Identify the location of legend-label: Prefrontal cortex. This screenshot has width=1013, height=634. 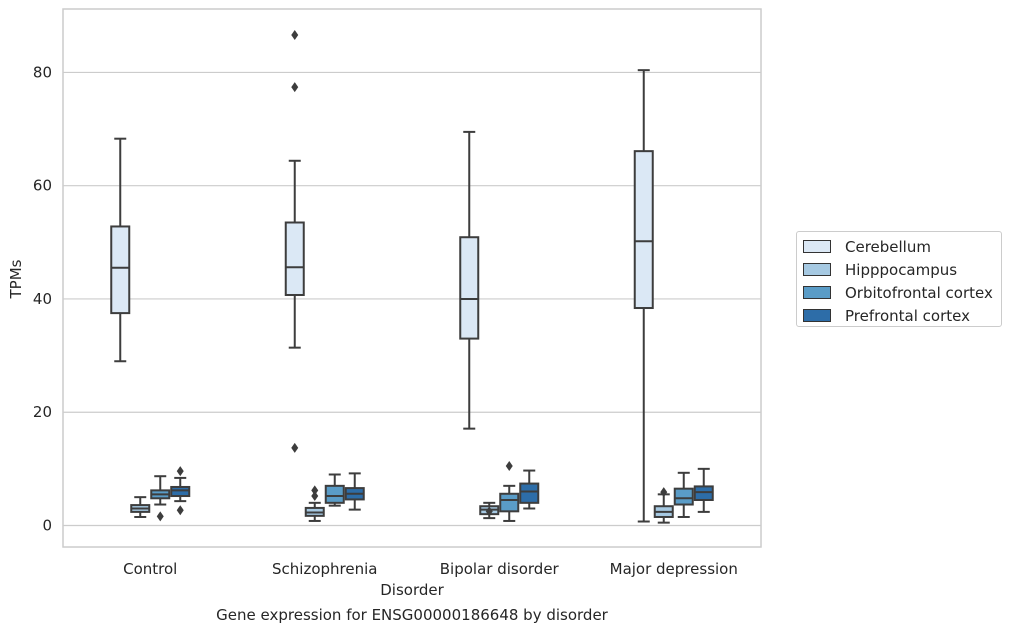
(907, 315).